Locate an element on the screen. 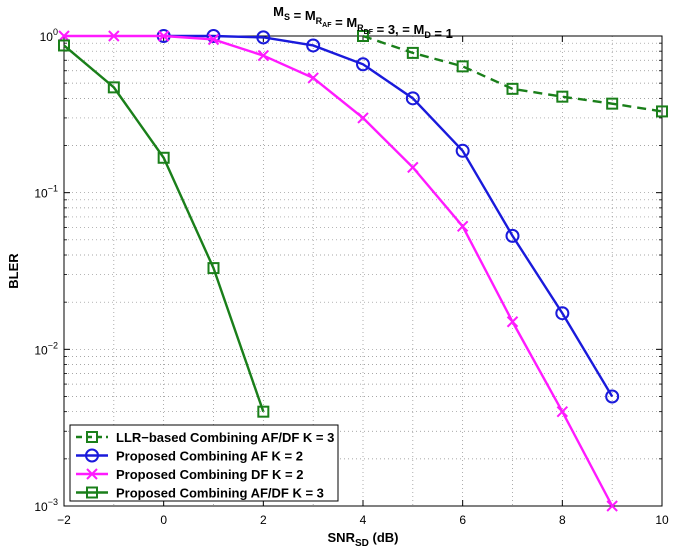 Image resolution: width=686 pixels, height=552 pixels. y-tick-label: 10⁻² is located at coordinates (46, 348).